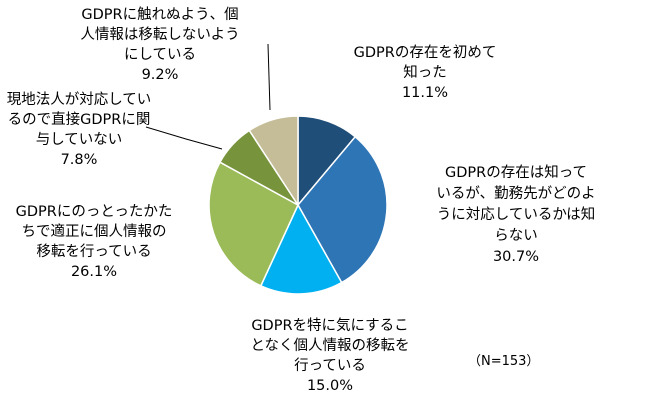  I want to click on slice-label-line: GDPRの存在は知って, so click(516, 172).